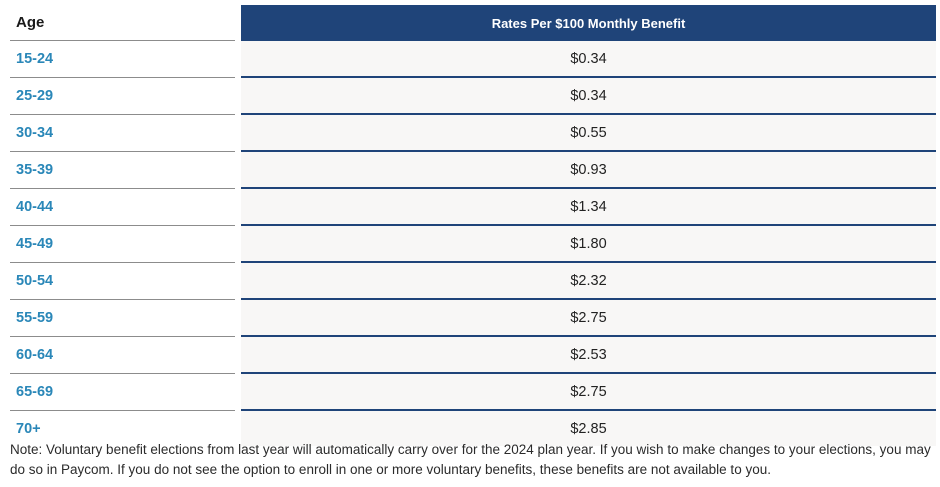 Image resolution: width=940 pixels, height=487 pixels. What do you see at coordinates (122, 318) in the screenshot?
I see `age-range-cell: 55-59` at bounding box center [122, 318].